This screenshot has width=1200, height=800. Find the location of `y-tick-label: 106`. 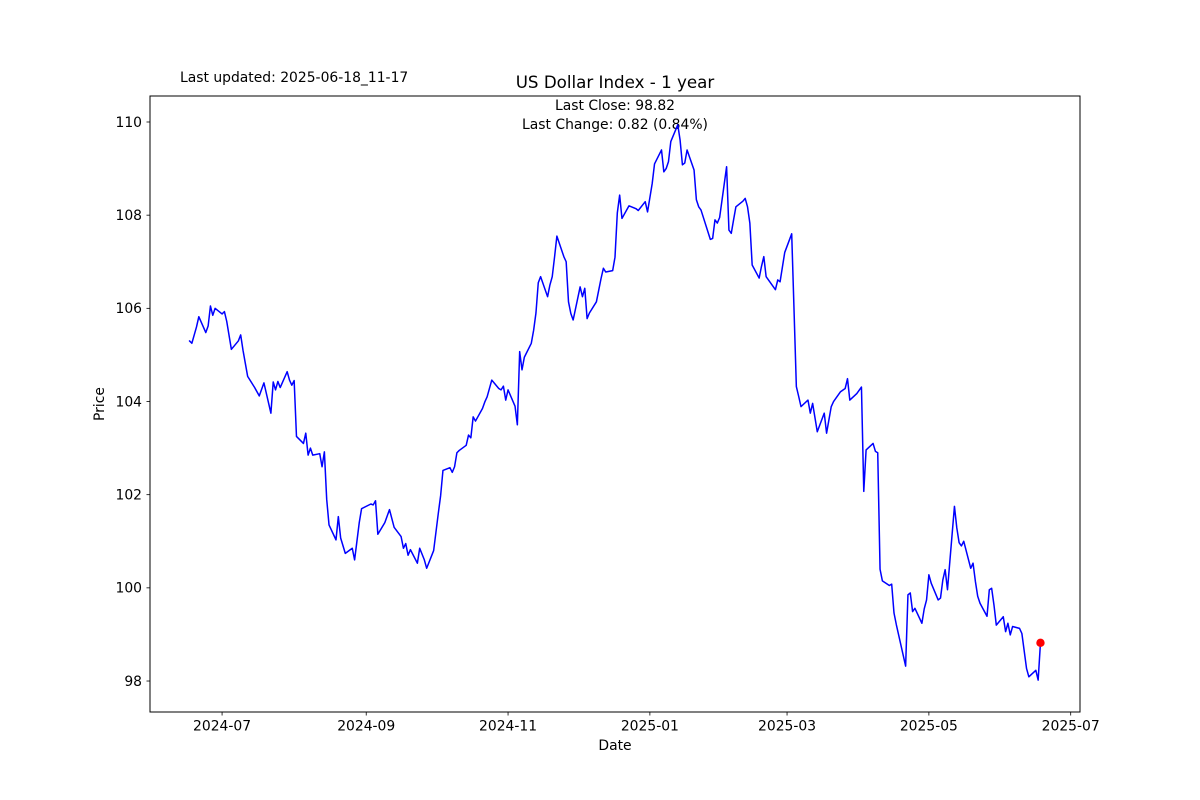

y-tick-label: 106 is located at coordinates (128, 309).